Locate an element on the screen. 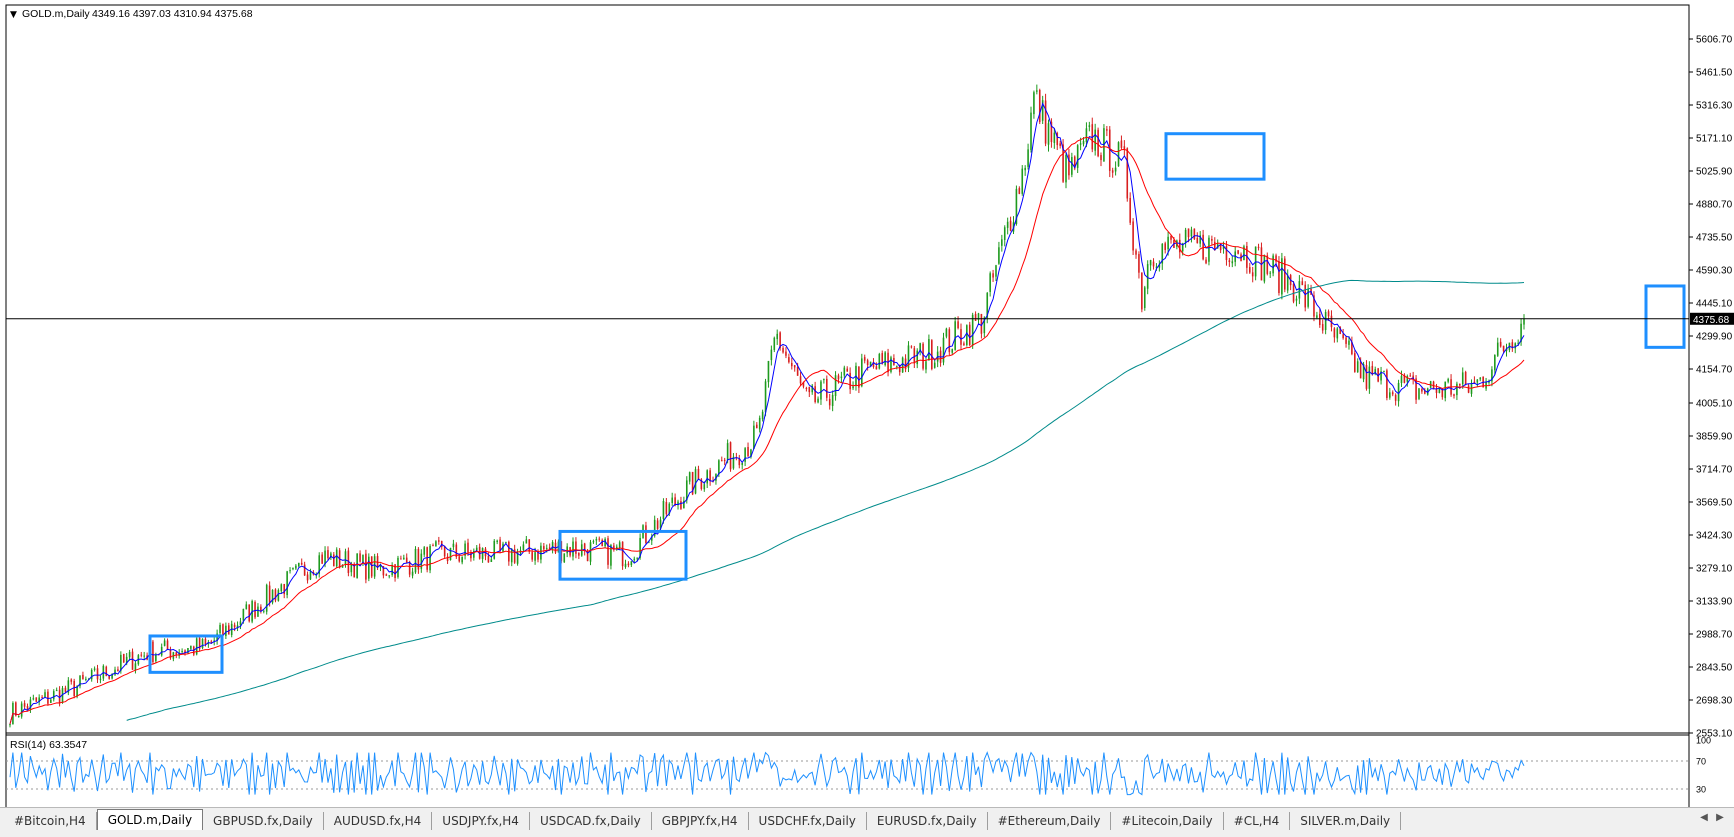  price-tick-label: 5461.50 is located at coordinates (1714, 73).